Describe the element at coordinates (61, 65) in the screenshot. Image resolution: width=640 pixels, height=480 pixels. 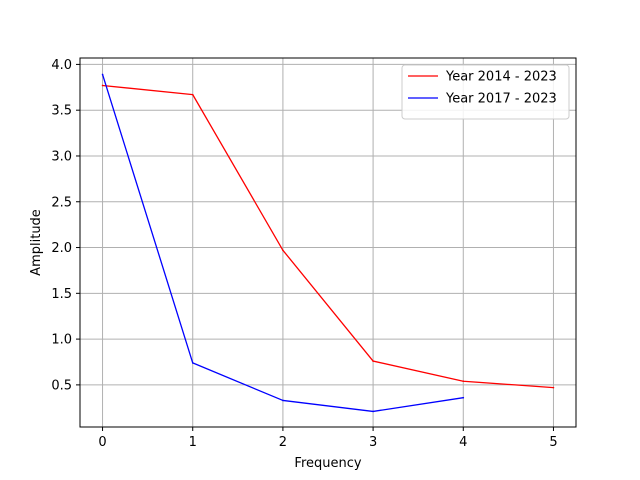
I see `y-tick-label: 4.0` at that location.